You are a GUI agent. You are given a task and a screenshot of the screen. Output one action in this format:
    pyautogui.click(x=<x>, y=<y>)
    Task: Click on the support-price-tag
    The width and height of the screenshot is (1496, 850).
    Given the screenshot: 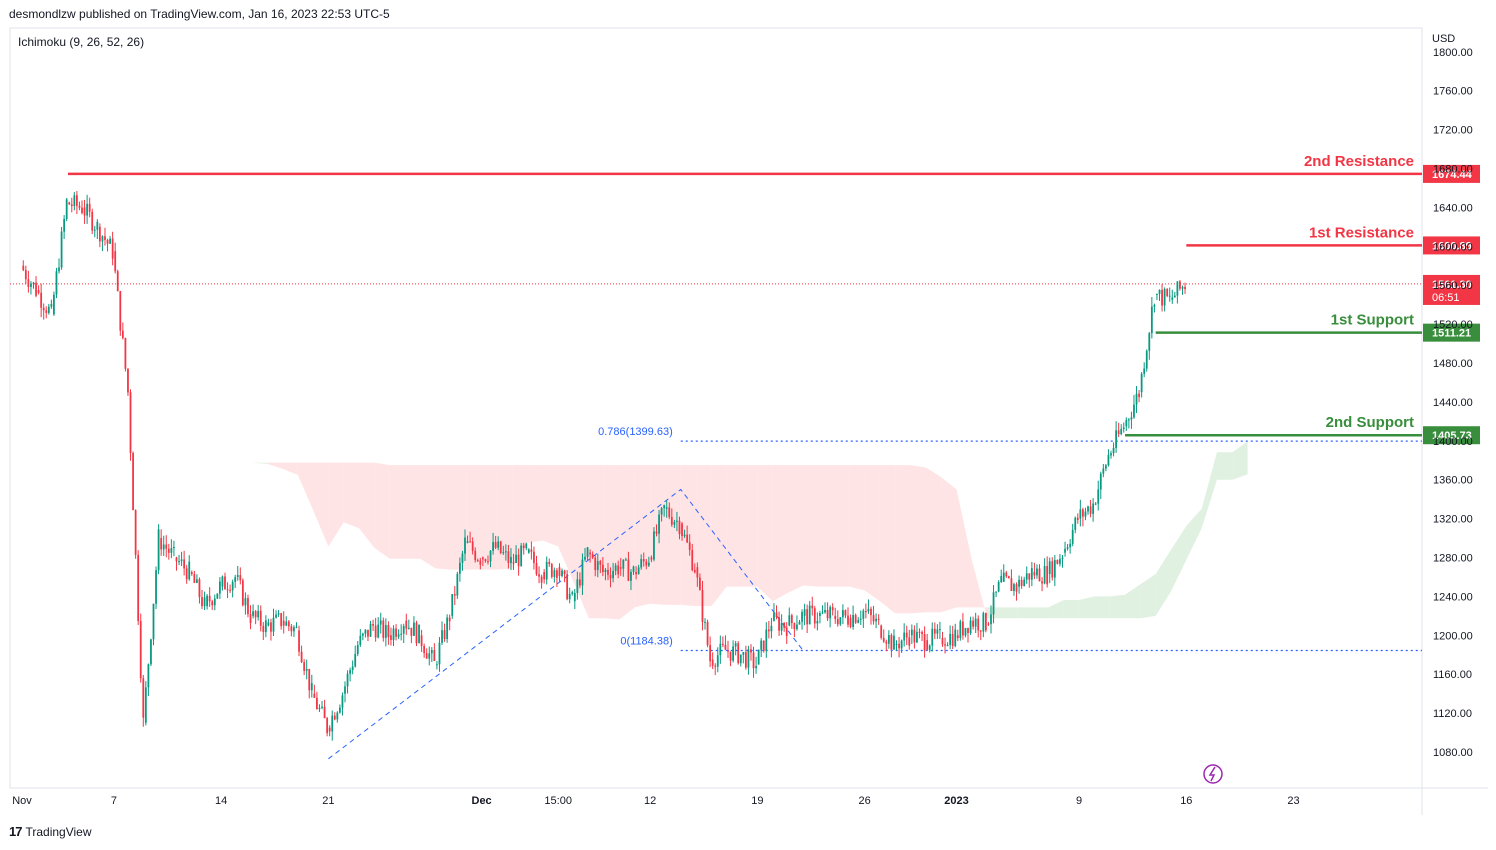 What is the action you would take?
    pyautogui.click(x=1451, y=332)
    